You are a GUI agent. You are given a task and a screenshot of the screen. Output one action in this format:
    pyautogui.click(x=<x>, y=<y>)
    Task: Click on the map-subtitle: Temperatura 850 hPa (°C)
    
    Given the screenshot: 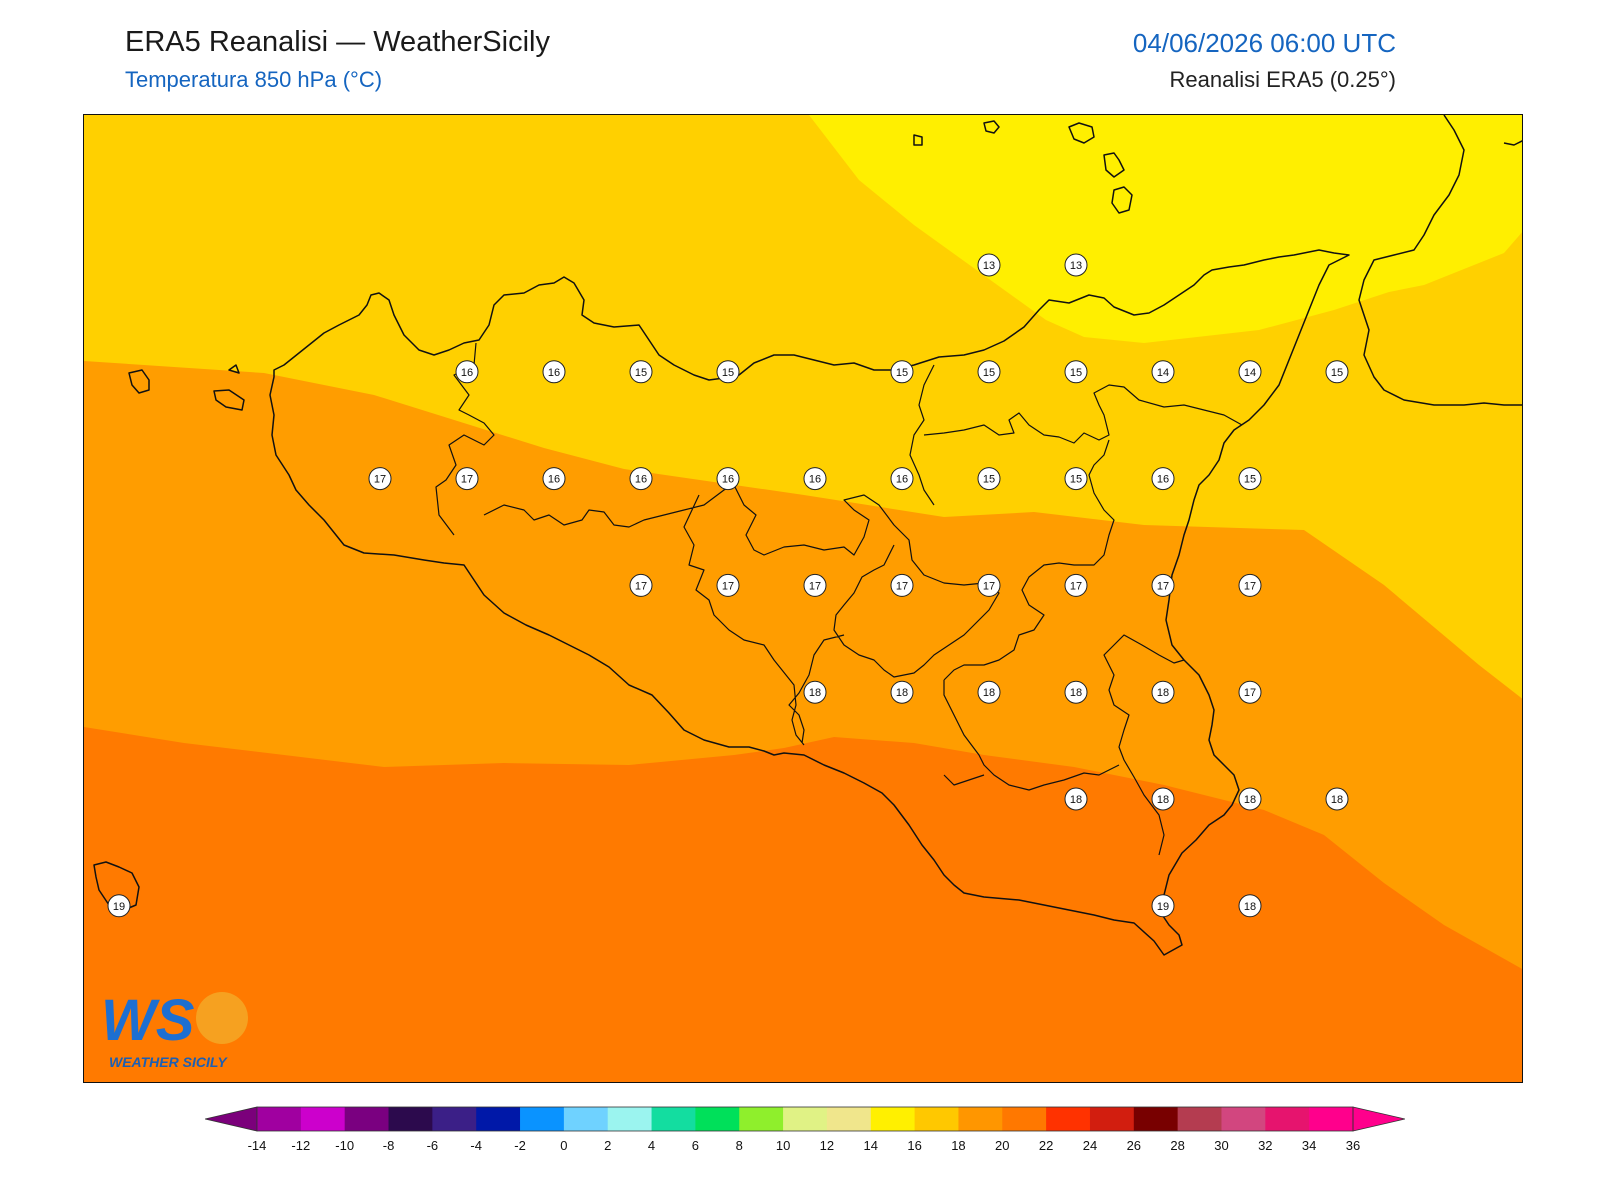 What is the action you would take?
    pyautogui.click(x=254, y=79)
    